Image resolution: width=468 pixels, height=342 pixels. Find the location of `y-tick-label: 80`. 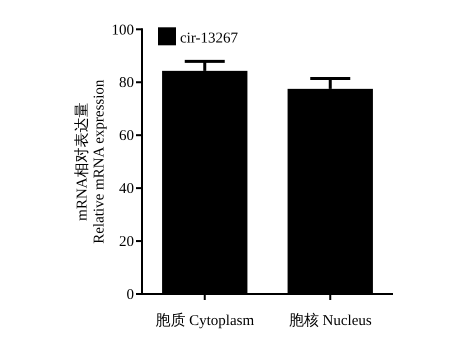

y-tick-label: 80 is located at coordinates (126, 83).